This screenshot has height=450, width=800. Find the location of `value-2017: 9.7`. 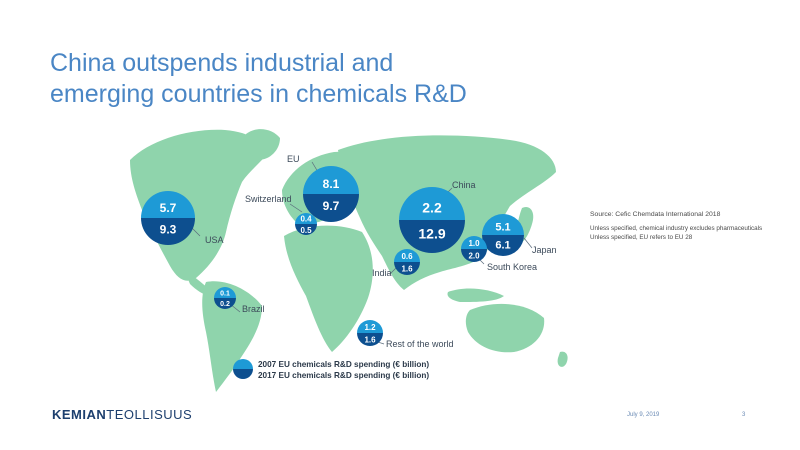

value-2017: 9.7 is located at coordinates (331, 206).